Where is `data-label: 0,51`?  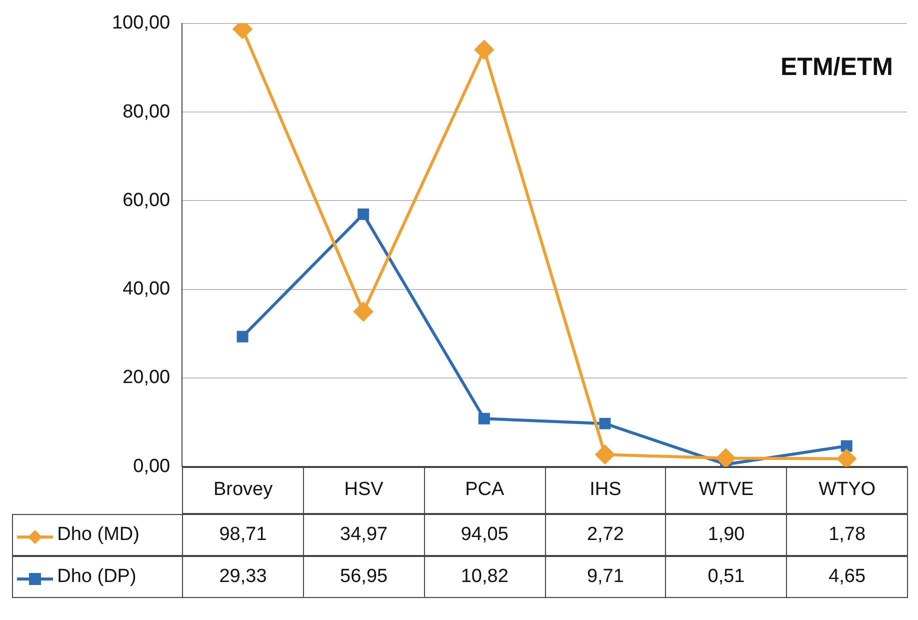 data-label: 0,51 is located at coordinates (726, 577).